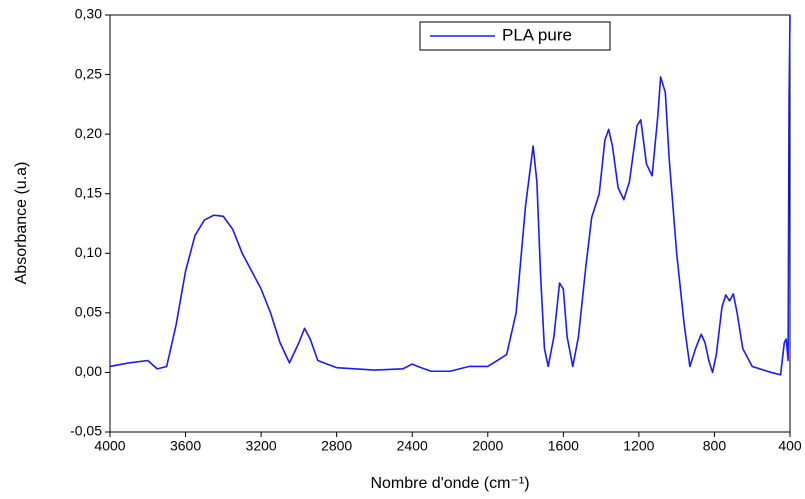 This screenshot has height=499, width=805. I want to click on x-tick-label: 2000, so click(487, 446).